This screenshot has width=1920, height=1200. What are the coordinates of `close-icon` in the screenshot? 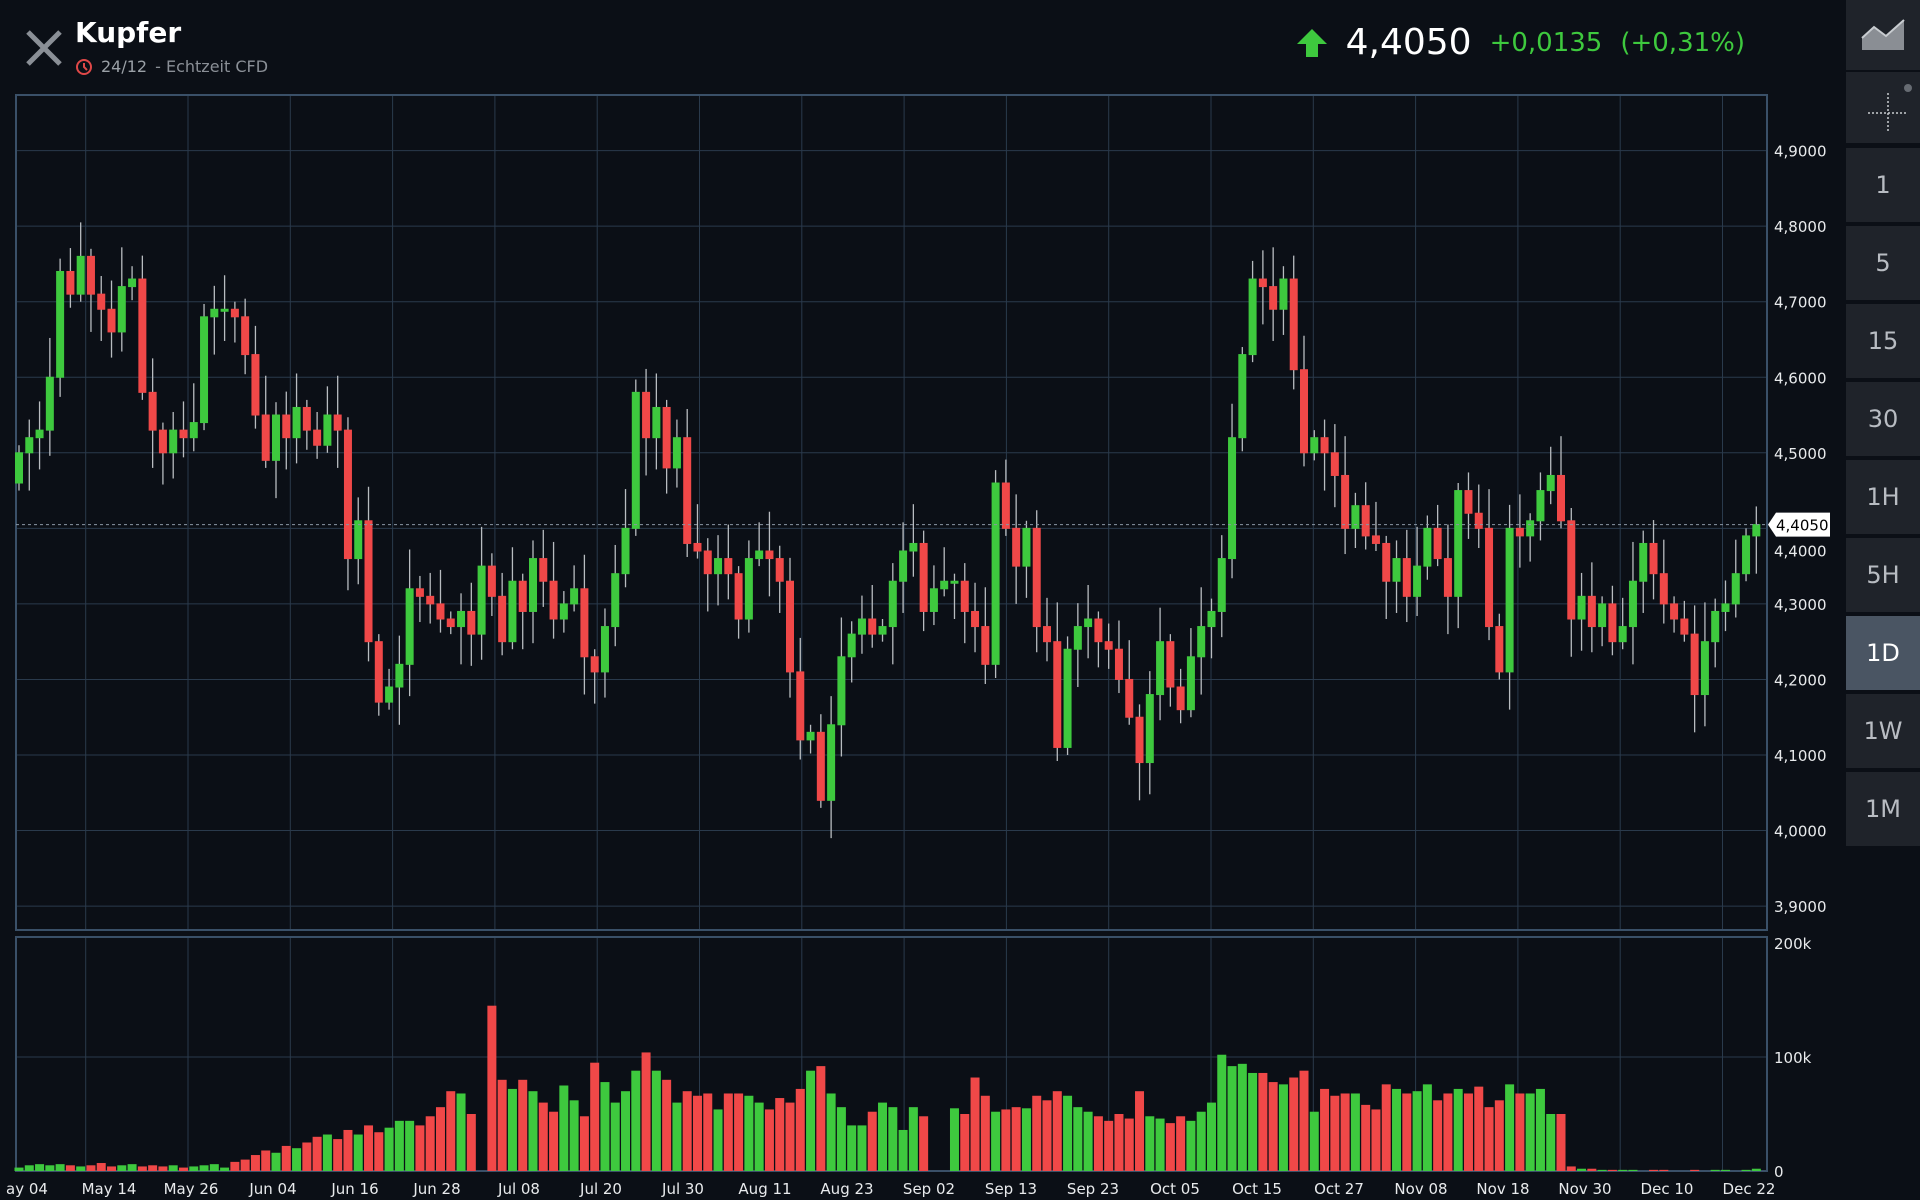 It's located at (44, 48).